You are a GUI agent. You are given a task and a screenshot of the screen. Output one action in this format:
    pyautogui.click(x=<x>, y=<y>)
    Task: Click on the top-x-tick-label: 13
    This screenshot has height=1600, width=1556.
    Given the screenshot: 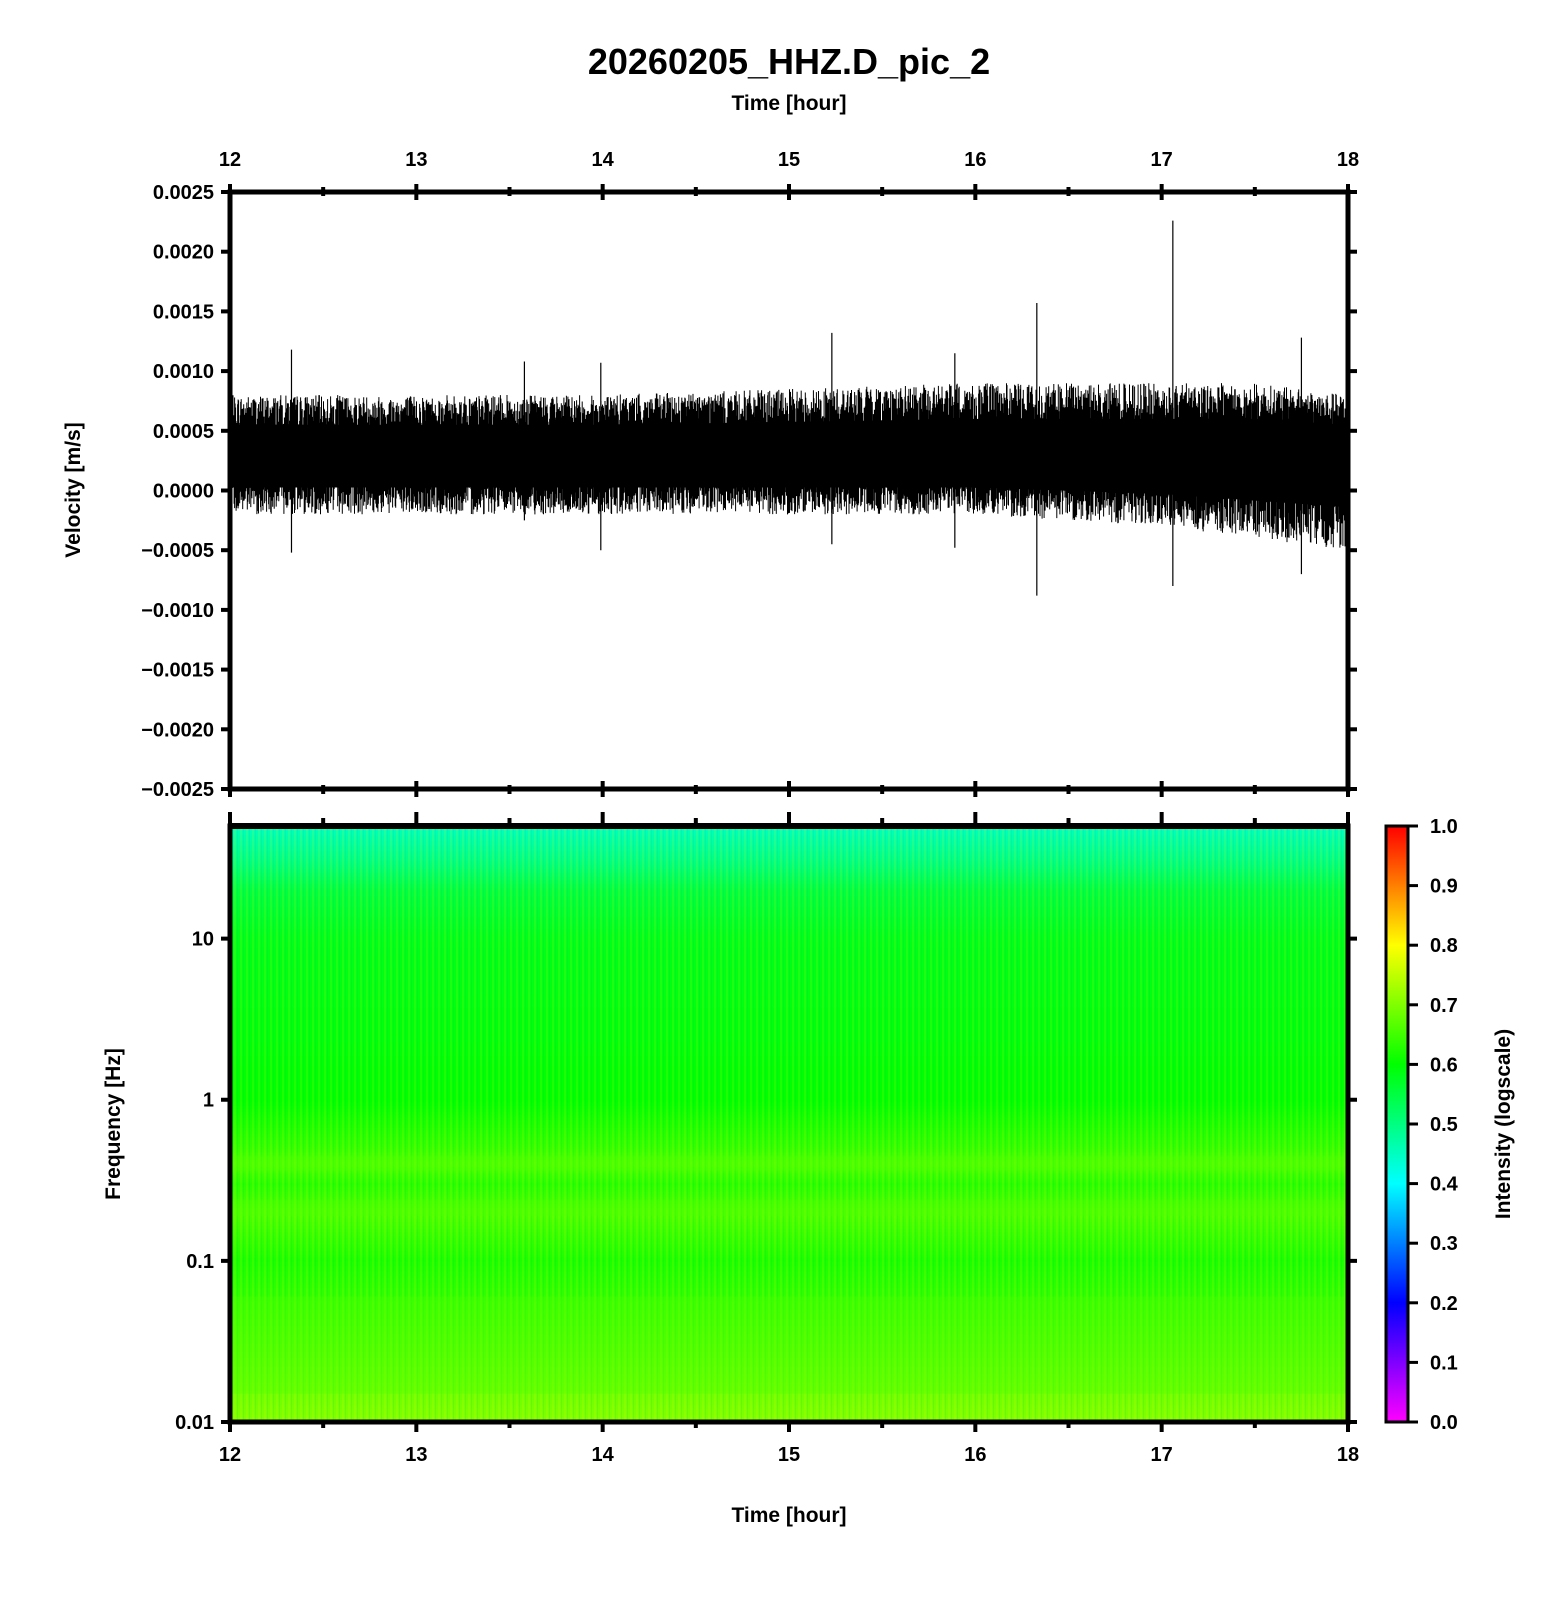 What is the action you would take?
    pyautogui.click(x=416, y=160)
    